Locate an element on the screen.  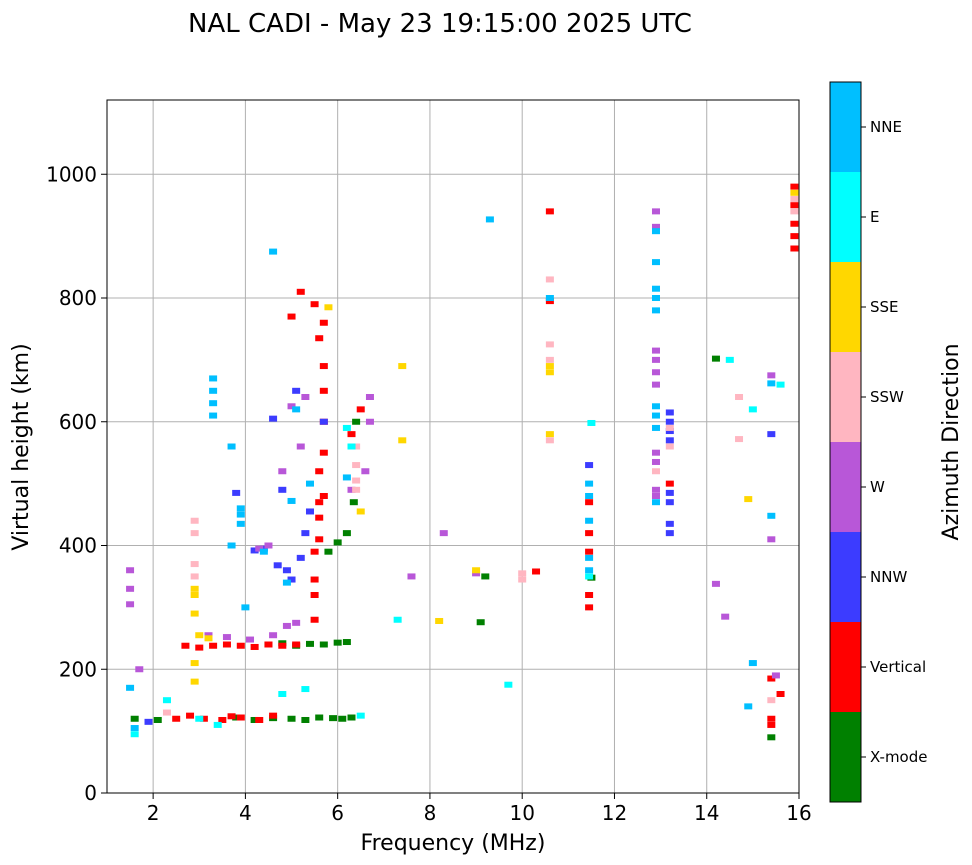
colorbar-category-label: SSW is located at coordinates (887, 397).